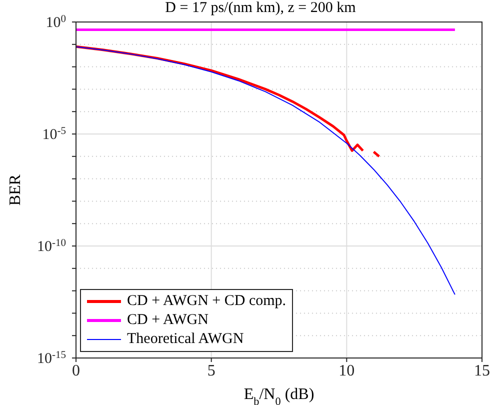 This screenshot has width=491, height=405. Describe the element at coordinates (167, 320) in the screenshot. I see `legend-label: CD + AWGN` at that location.